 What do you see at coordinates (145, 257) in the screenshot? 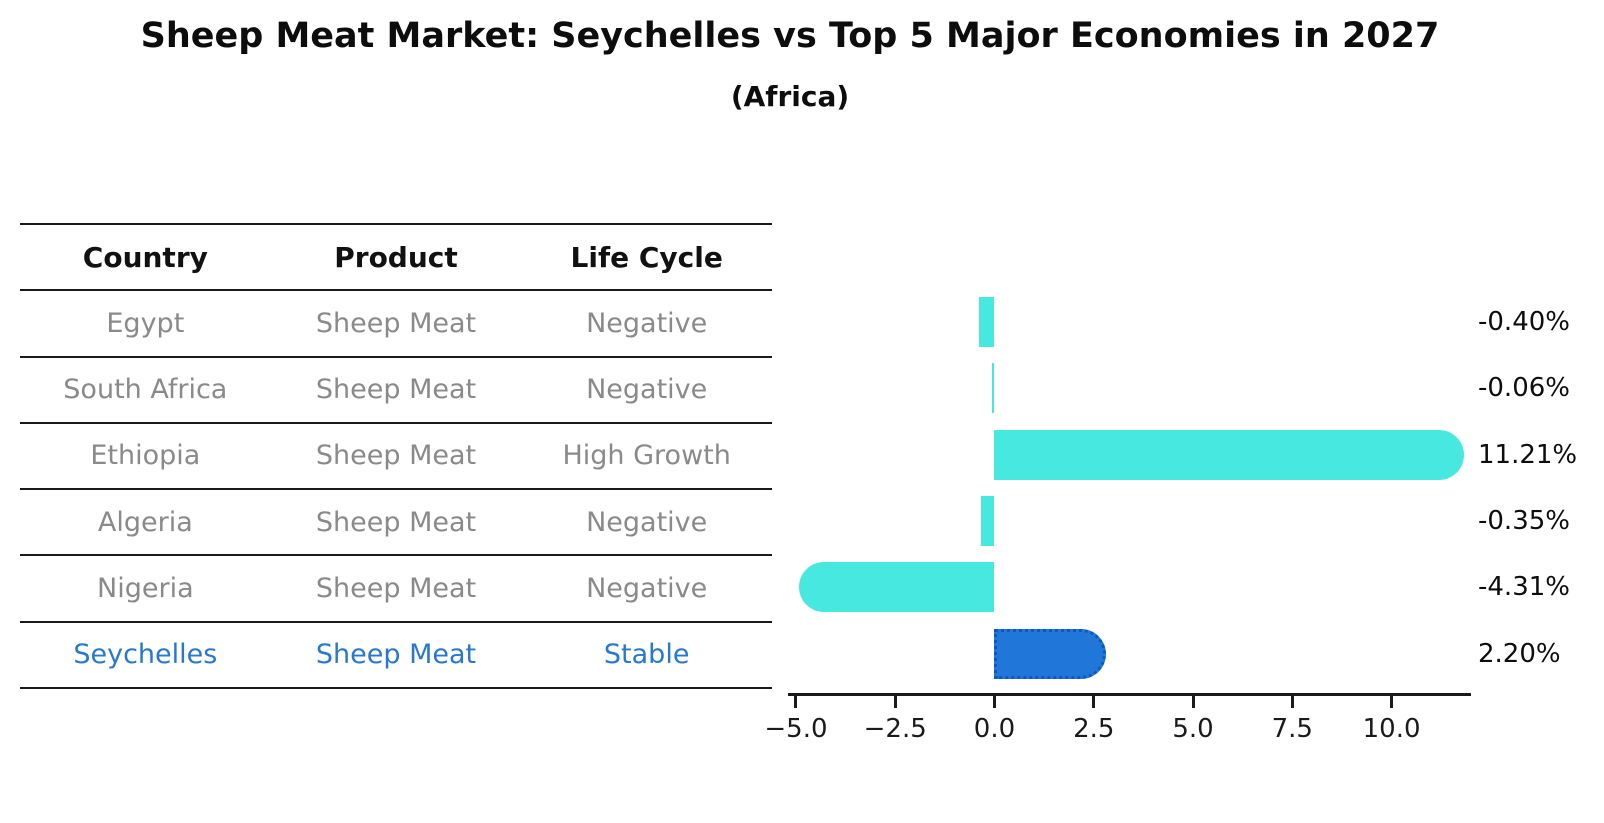
I see `column-header-country: Country` at bounding box center [145, 257].